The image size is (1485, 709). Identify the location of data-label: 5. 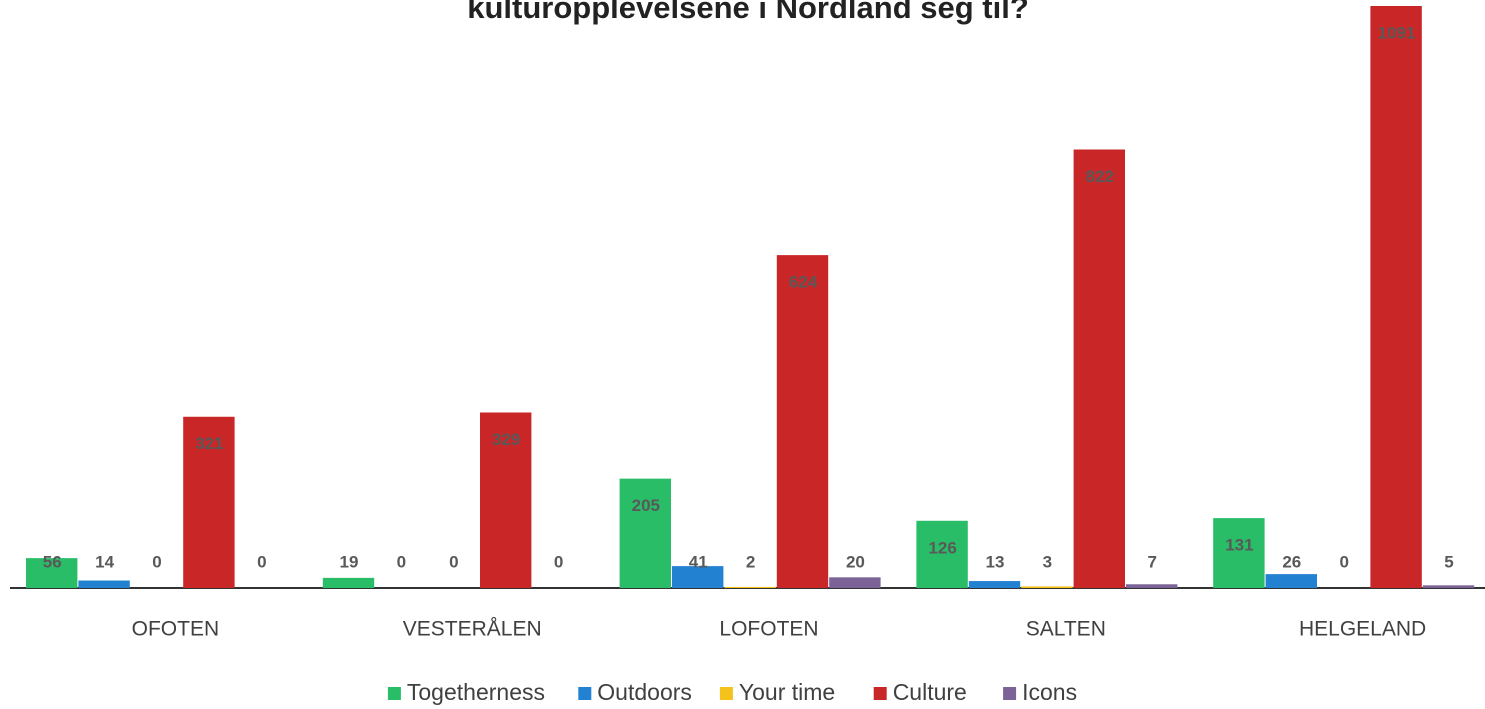
(1448, 561).